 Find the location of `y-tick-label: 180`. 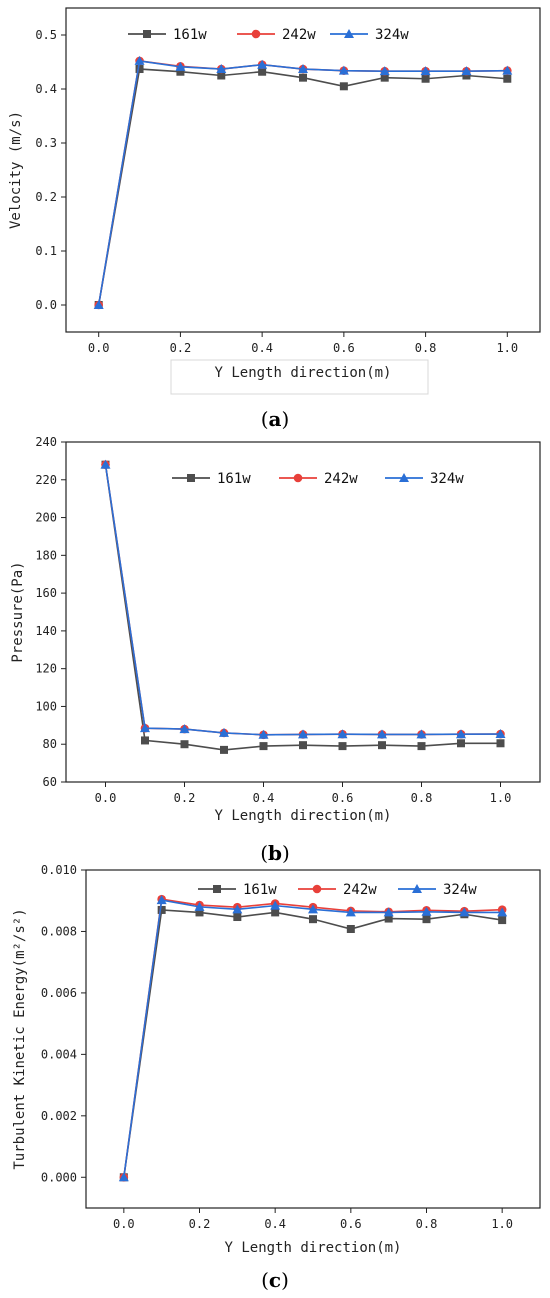

y-tick-label: 180 is located at coordinates (46, 555).